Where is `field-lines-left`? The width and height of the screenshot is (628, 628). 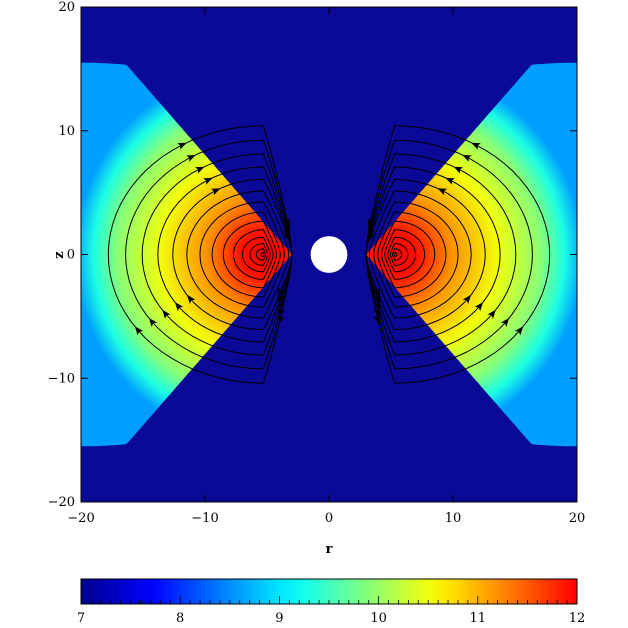 field-lines-left is located at coordinates (200, 254).